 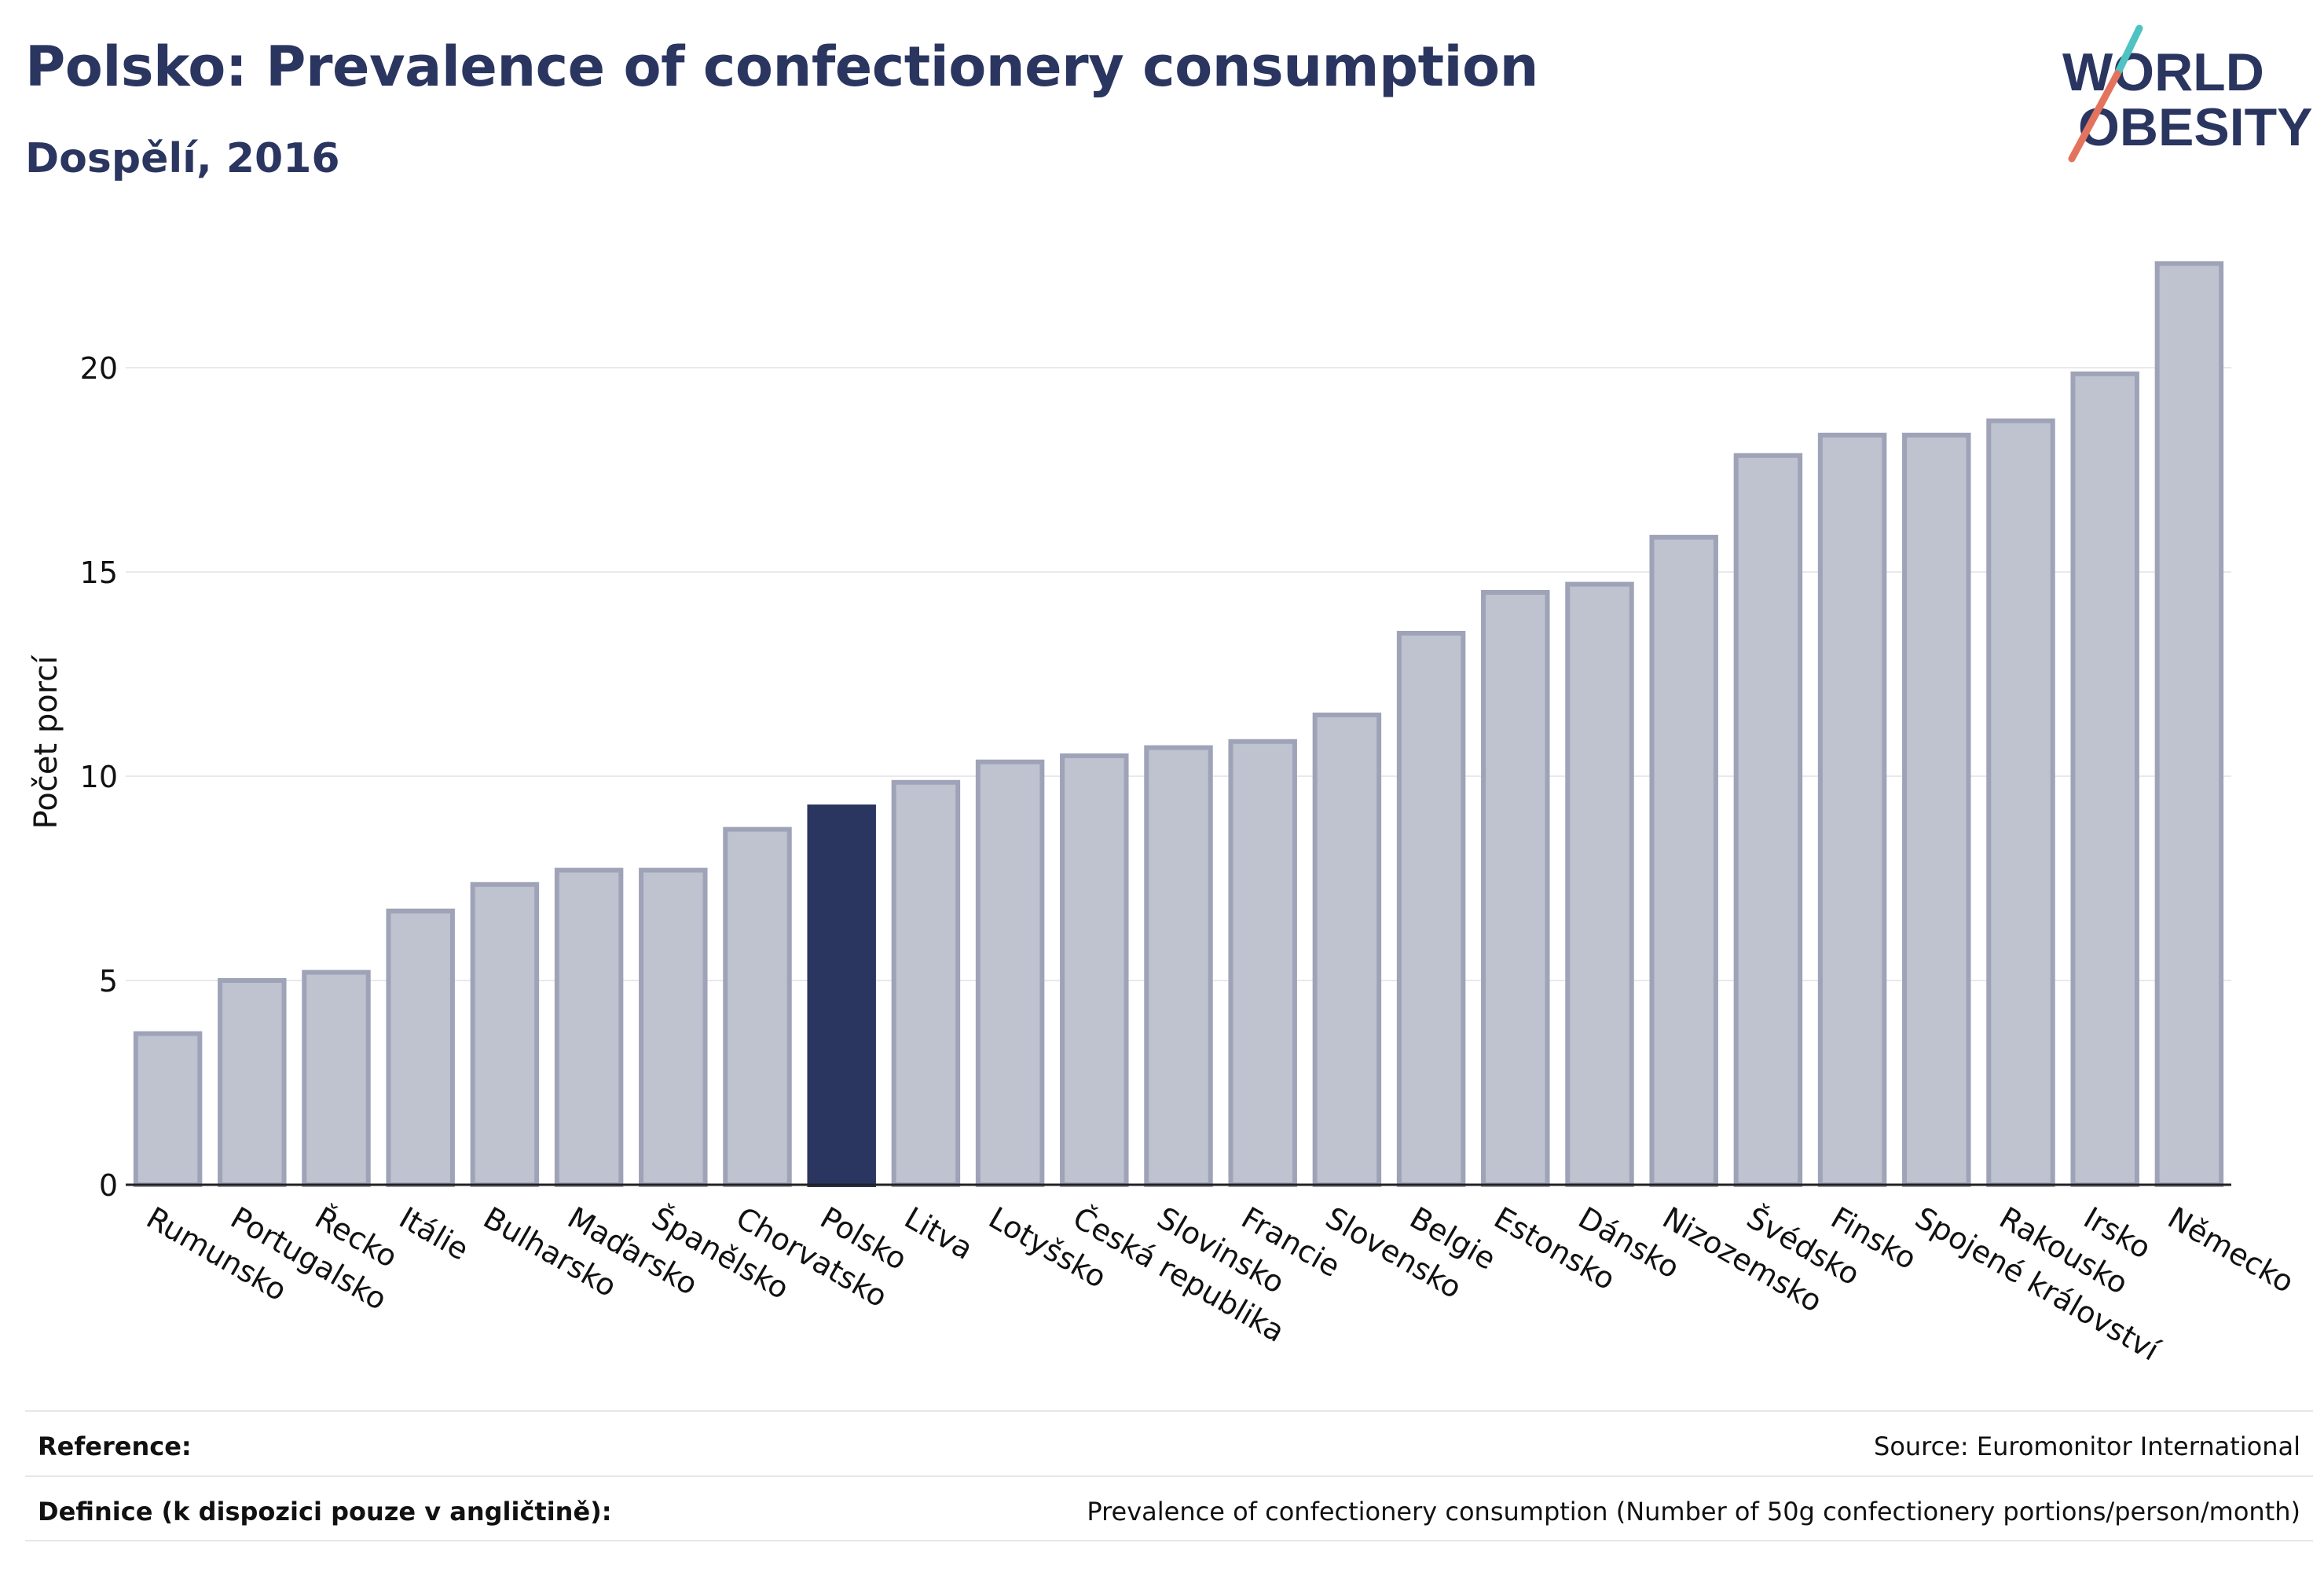 What do you see at coordinates (2189, 724) in the screenshot?
I see `bar-německo` at bounding box center [2189, 724].